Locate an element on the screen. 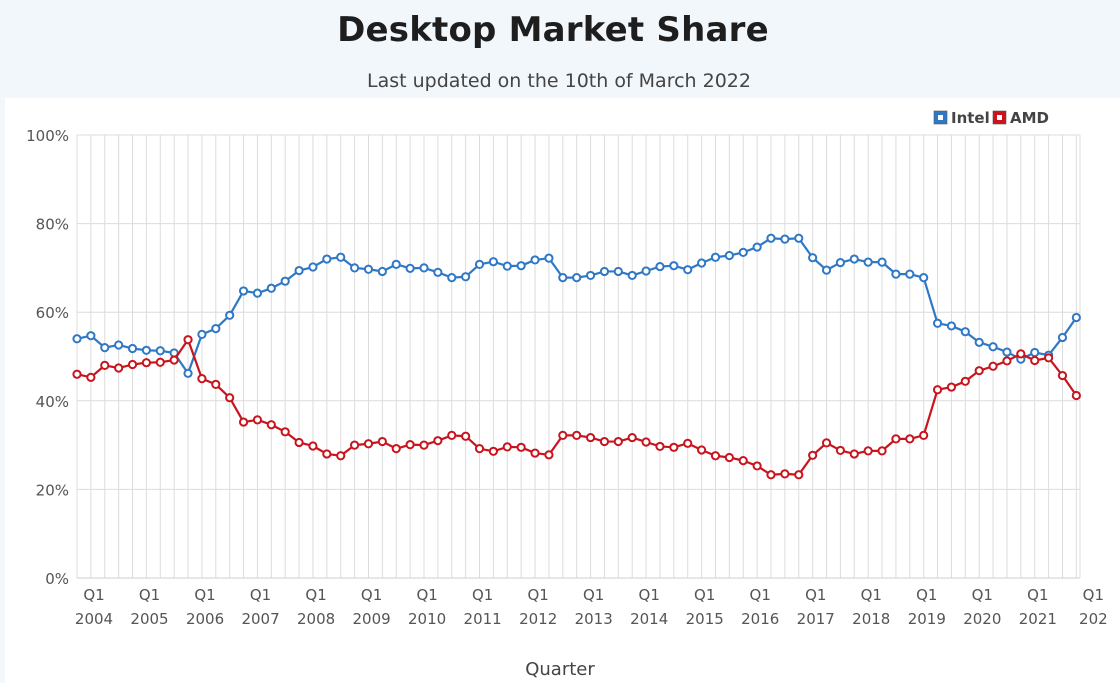  page-subtitle: Last updated on the 10th of March 2022 is located at coordinates (559, 81).